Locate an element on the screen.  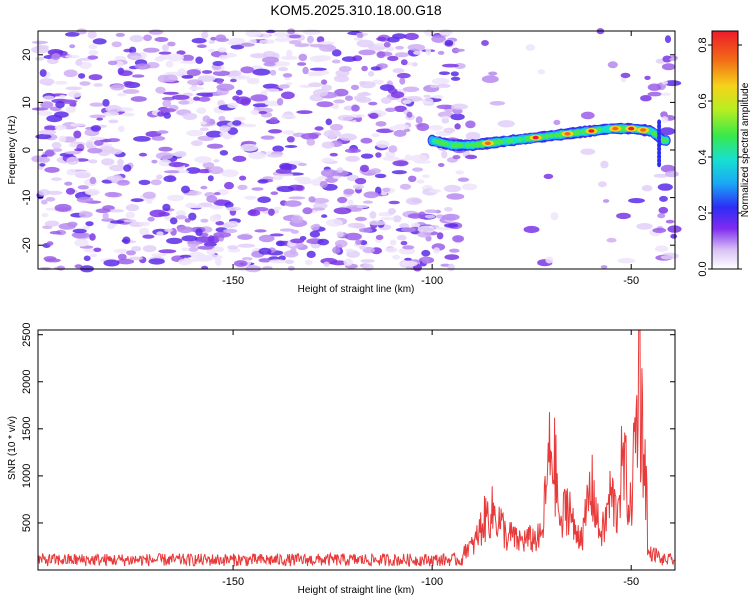
x-tick-label: -100 is located at coordinates (432, 281).